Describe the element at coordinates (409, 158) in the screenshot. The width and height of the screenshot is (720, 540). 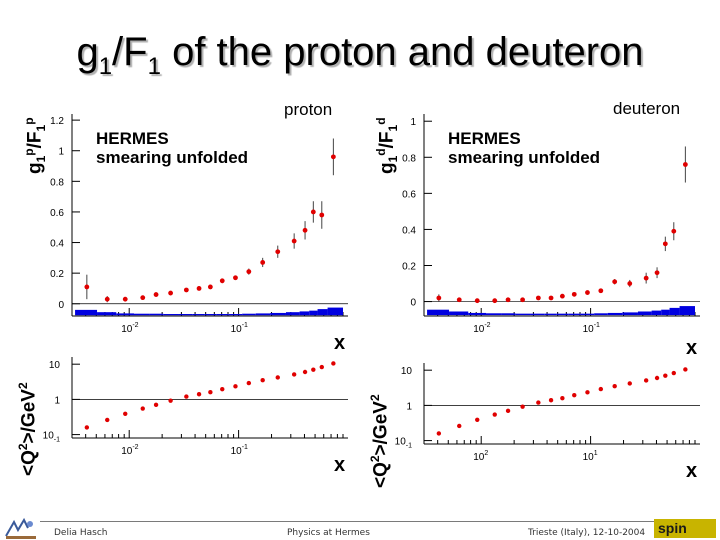
I see `deuteron-g1f1-ytick-label-1: 0.8` at that location.